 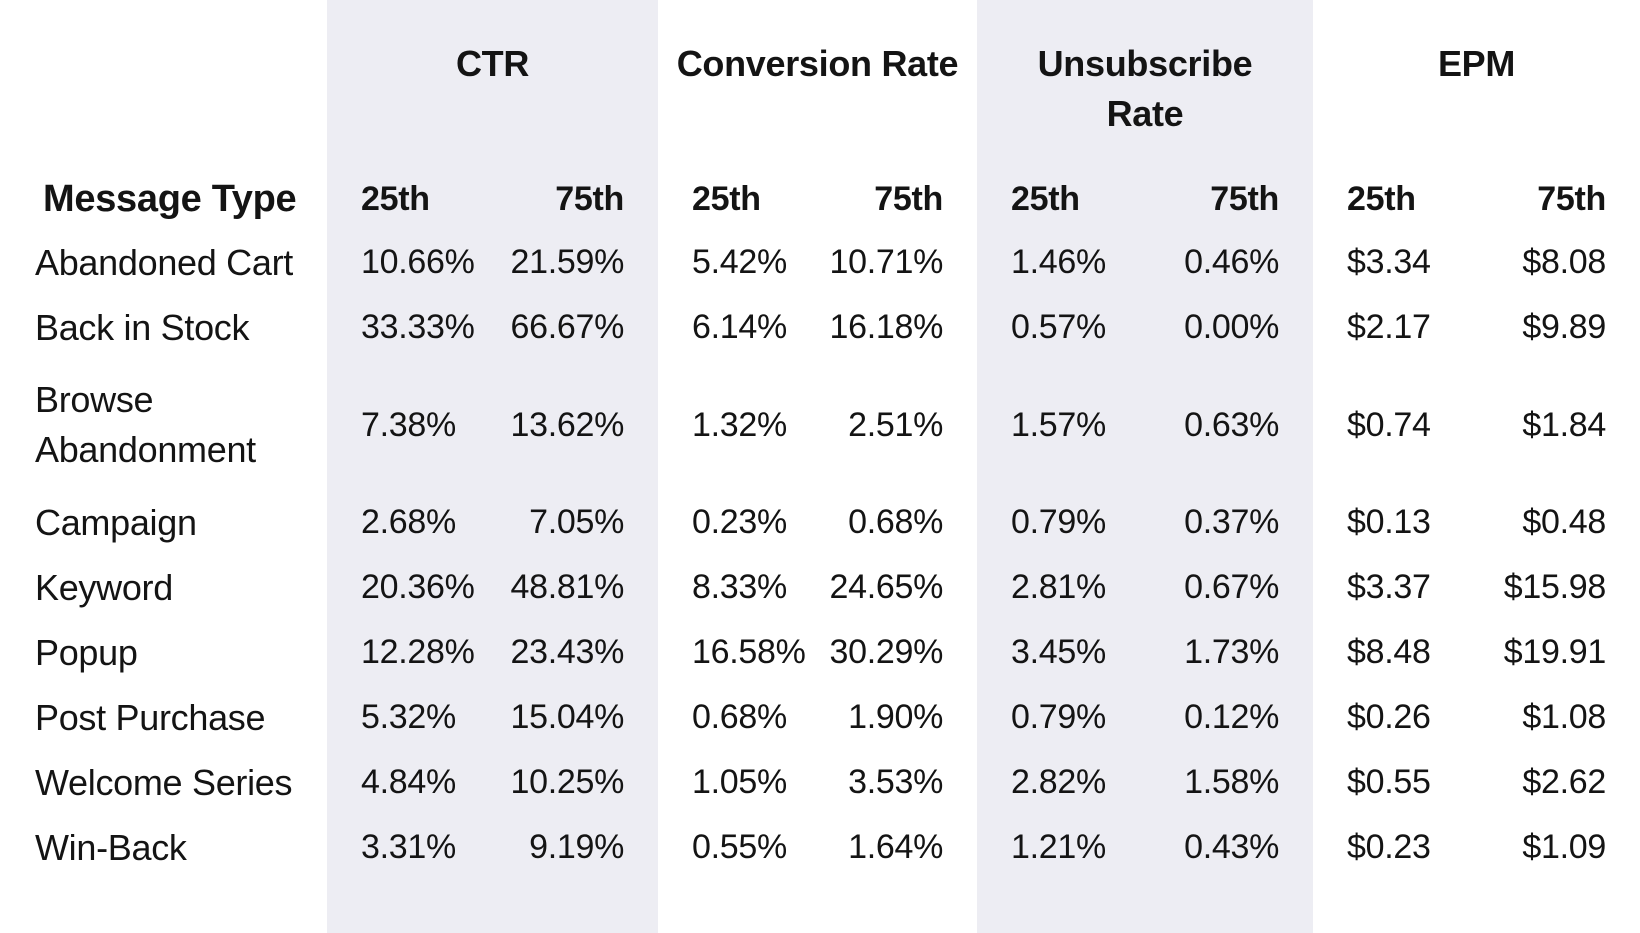 I want to click on row-label: Abandoned Cart, so click(x=164, y=262).